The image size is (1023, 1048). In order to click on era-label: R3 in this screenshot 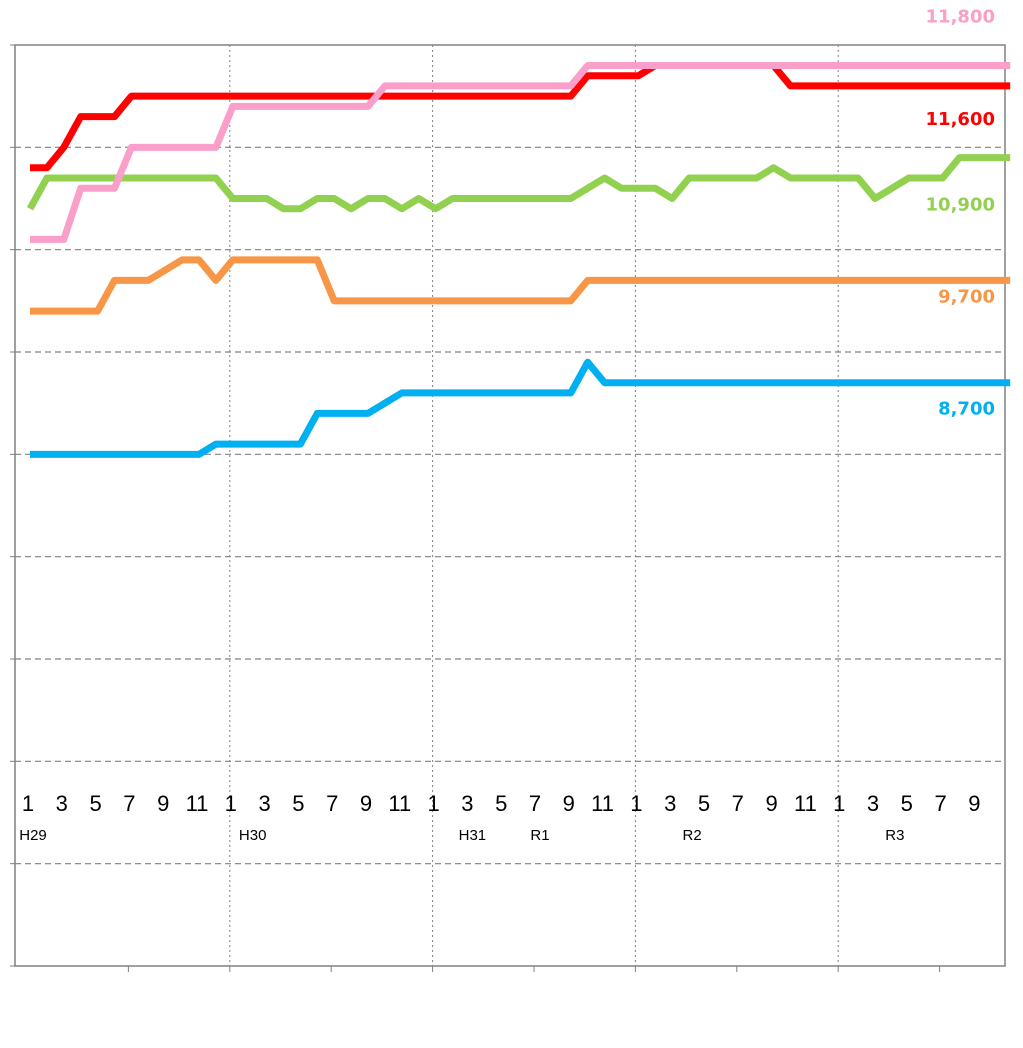, I will do `click(894, 835)`.